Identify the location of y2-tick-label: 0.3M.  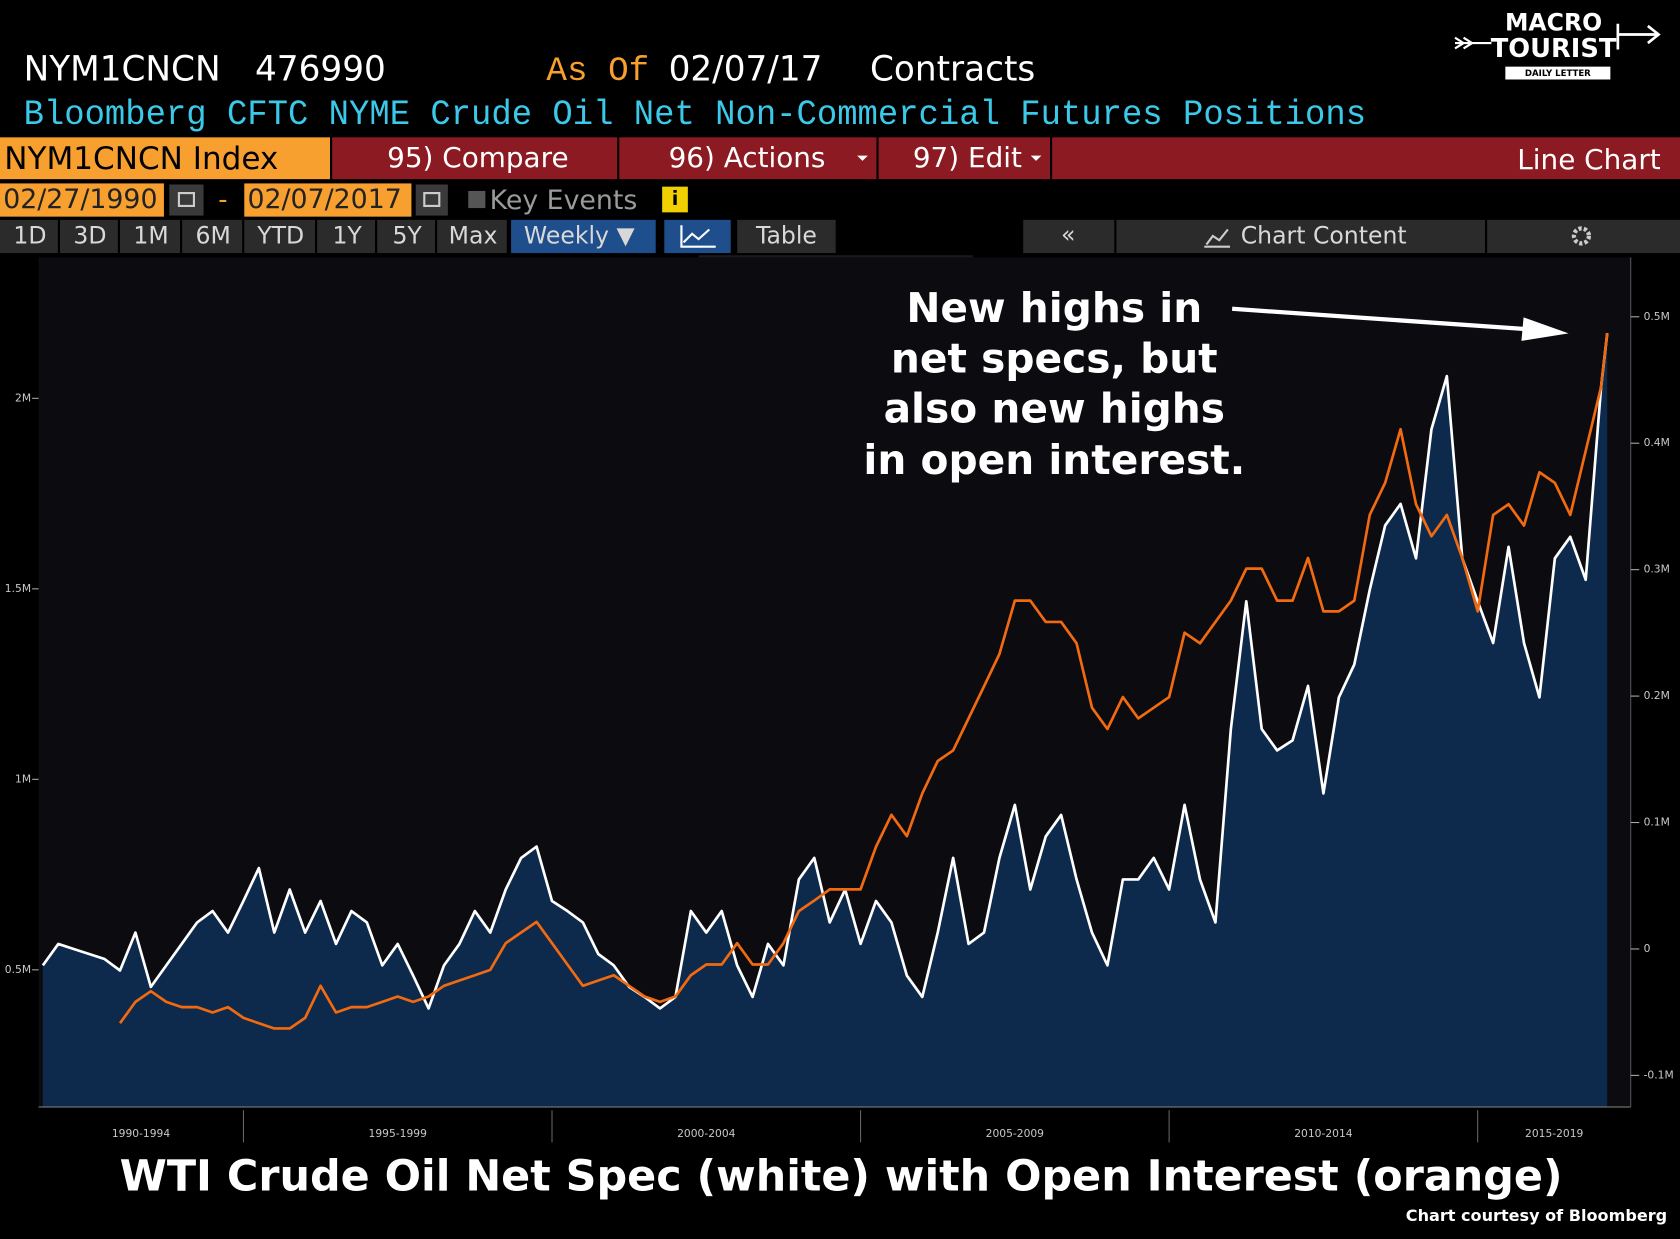
(1657, 569).